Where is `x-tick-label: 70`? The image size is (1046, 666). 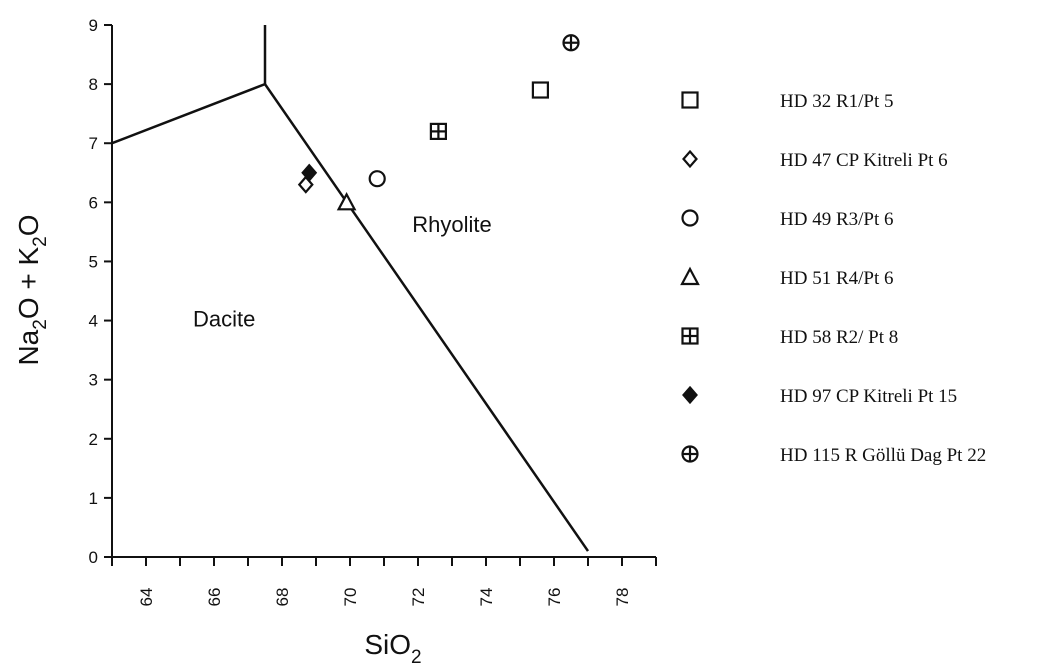 x-tick-label: 70 is located at coordinates (350, 597).